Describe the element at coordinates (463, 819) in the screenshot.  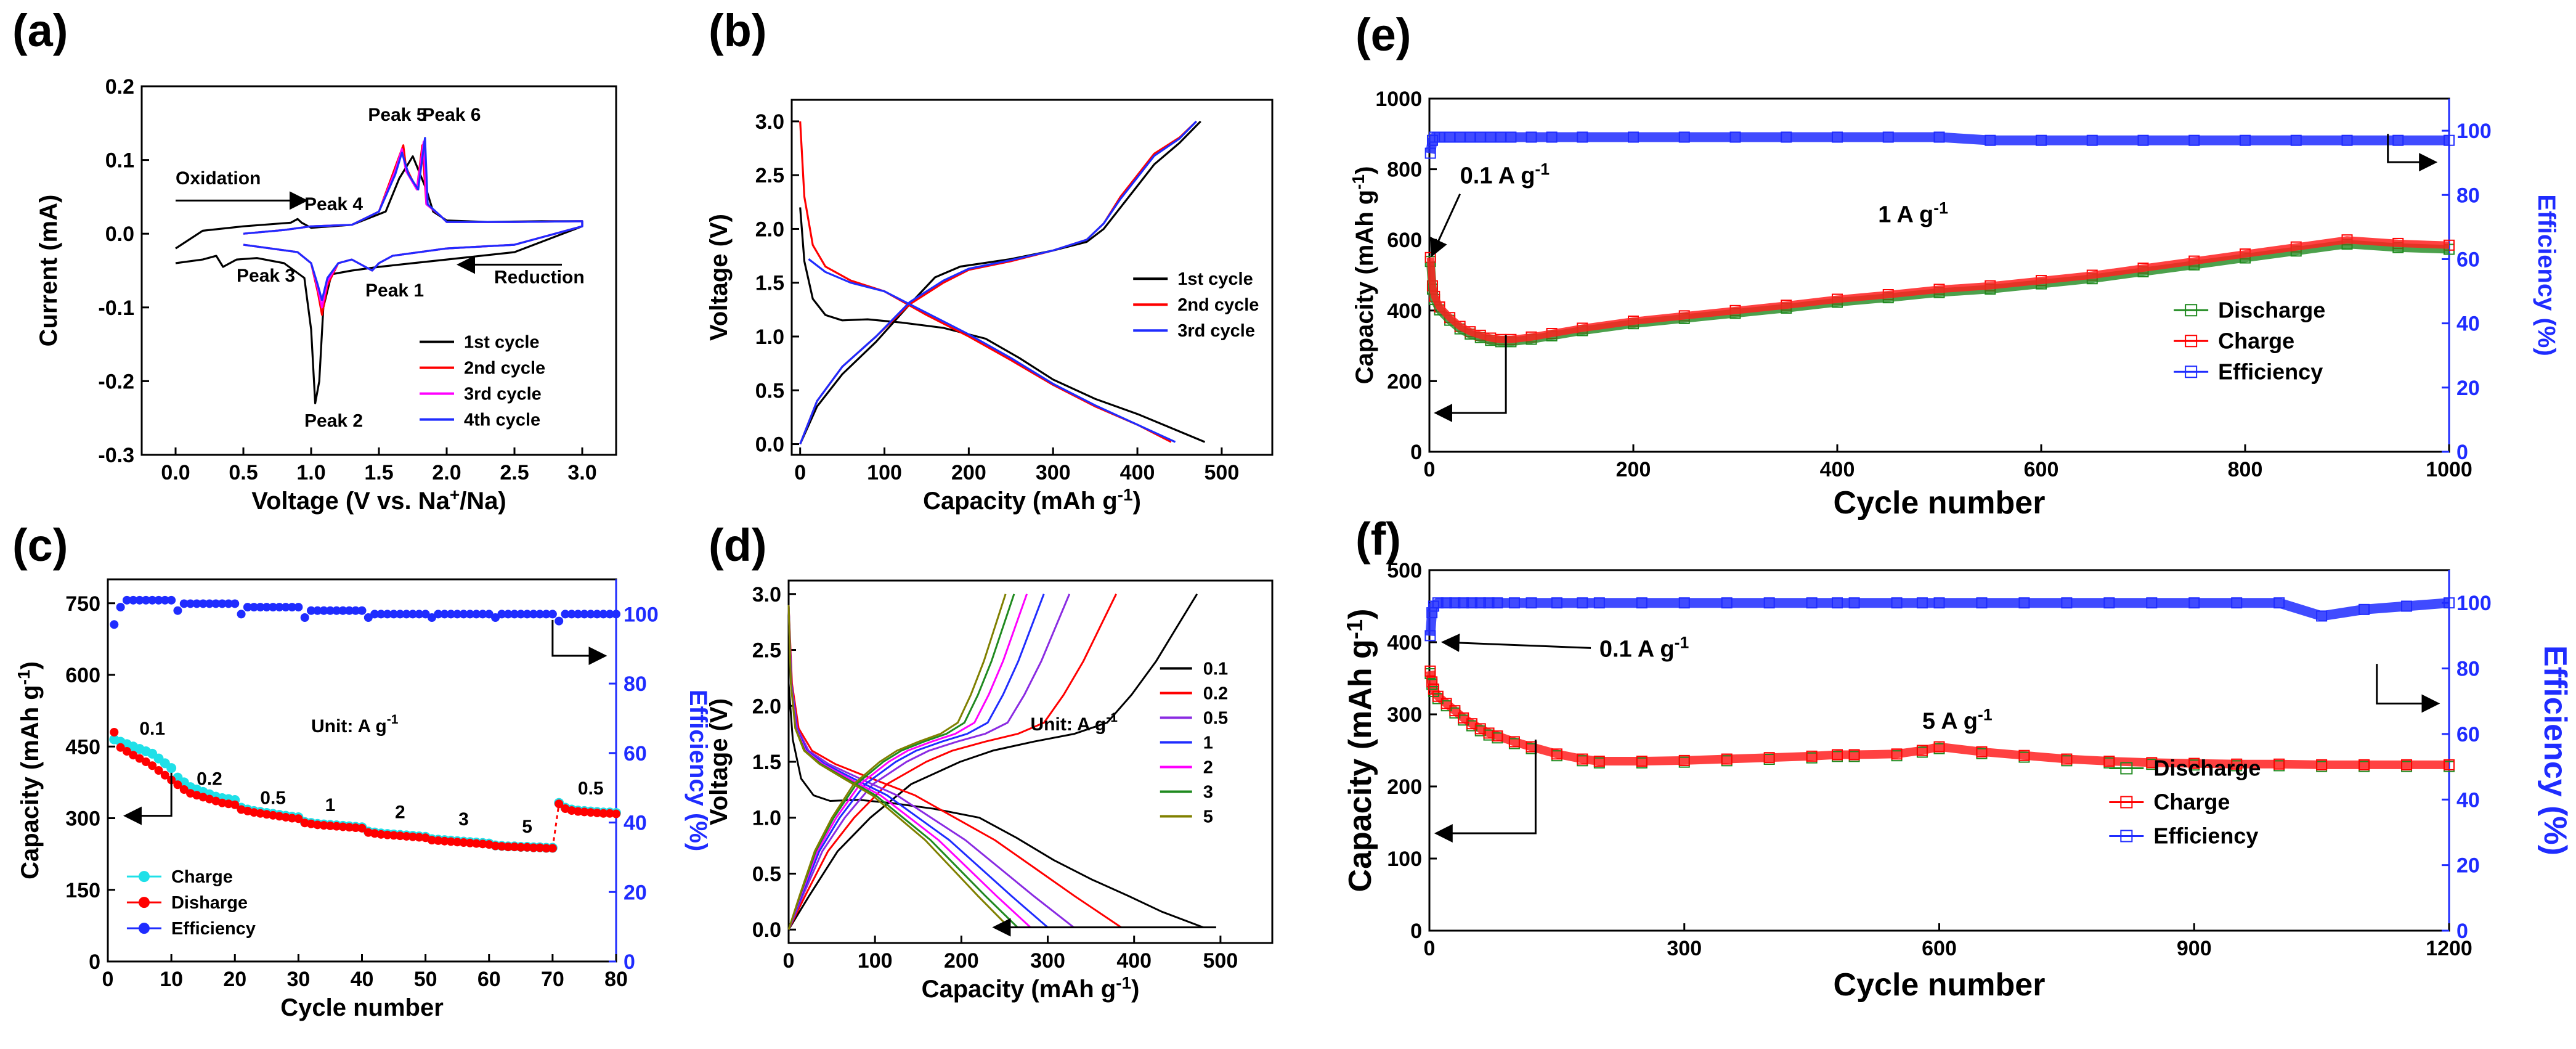
I see `c-rate-label: 3` at that location.